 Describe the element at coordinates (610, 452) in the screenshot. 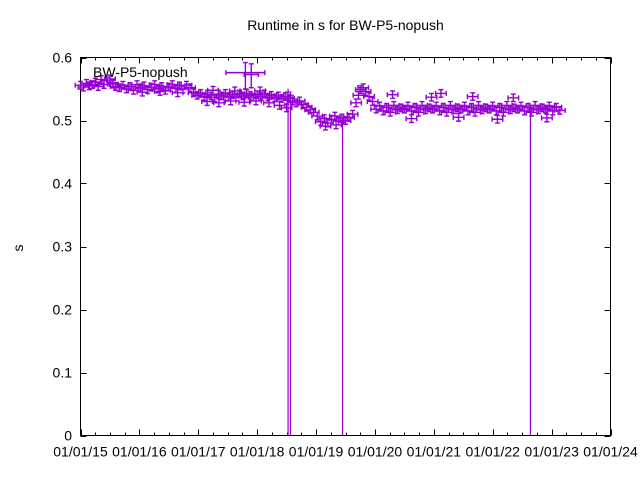

I see `x-tick-label: 01/01/24` at that location.